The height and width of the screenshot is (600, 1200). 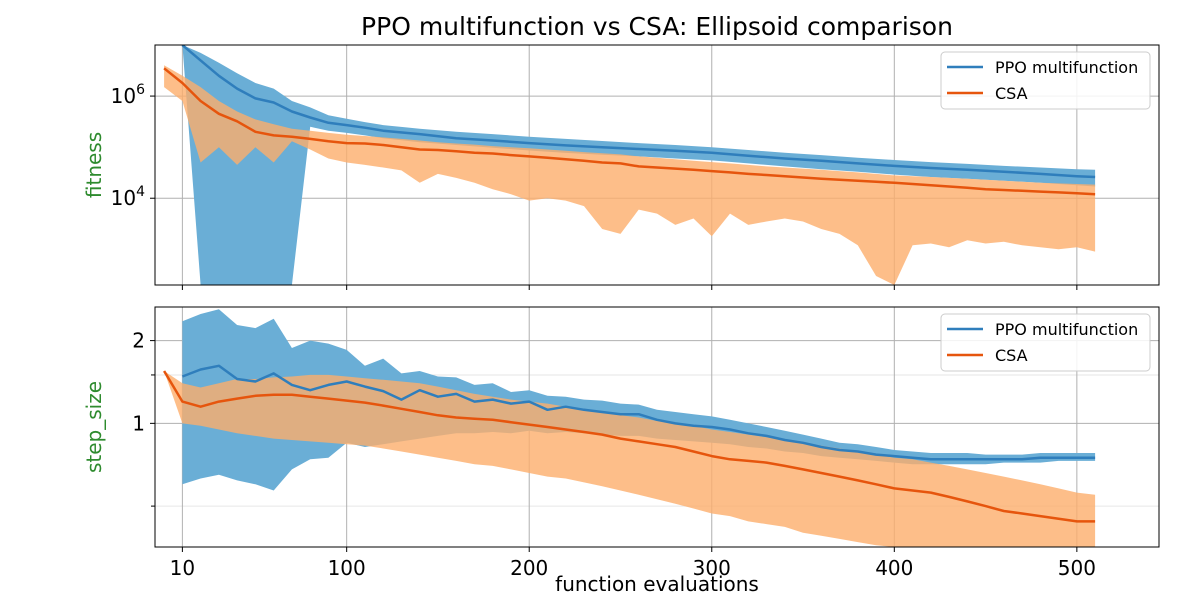 I want to click on y-tick-label: 2, so click(x=138, y=341).